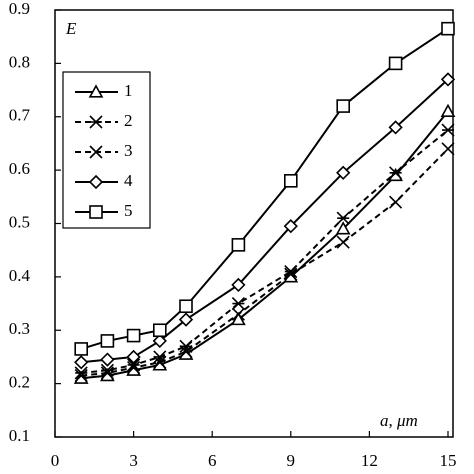  I want to click on x-axis-label: a, μm, so click(399, 420).